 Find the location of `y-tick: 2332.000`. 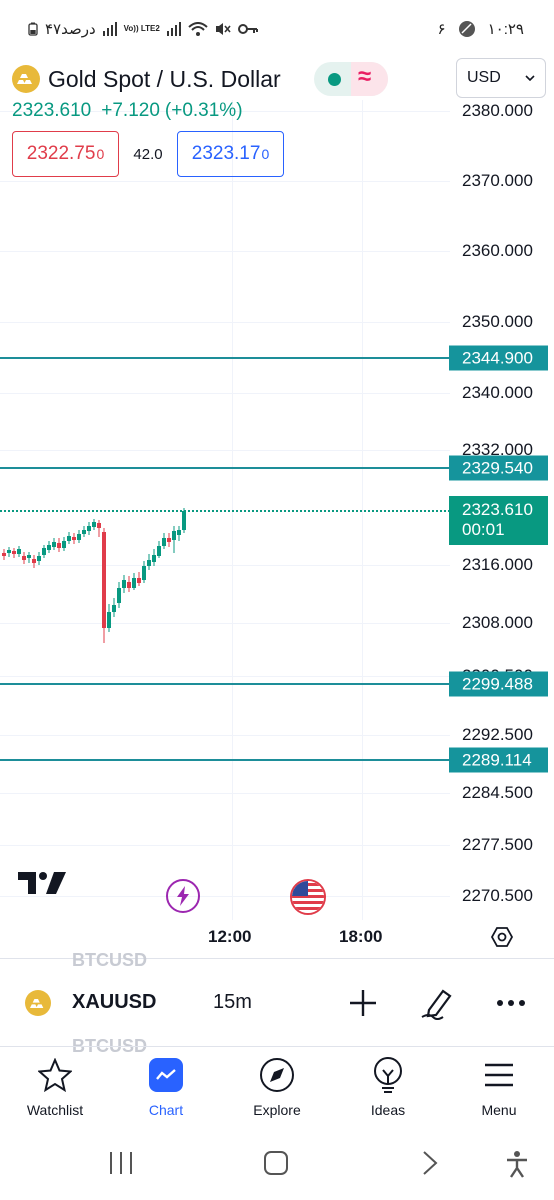

y-tick: 2332.000 is located at coordinates (497, 449).